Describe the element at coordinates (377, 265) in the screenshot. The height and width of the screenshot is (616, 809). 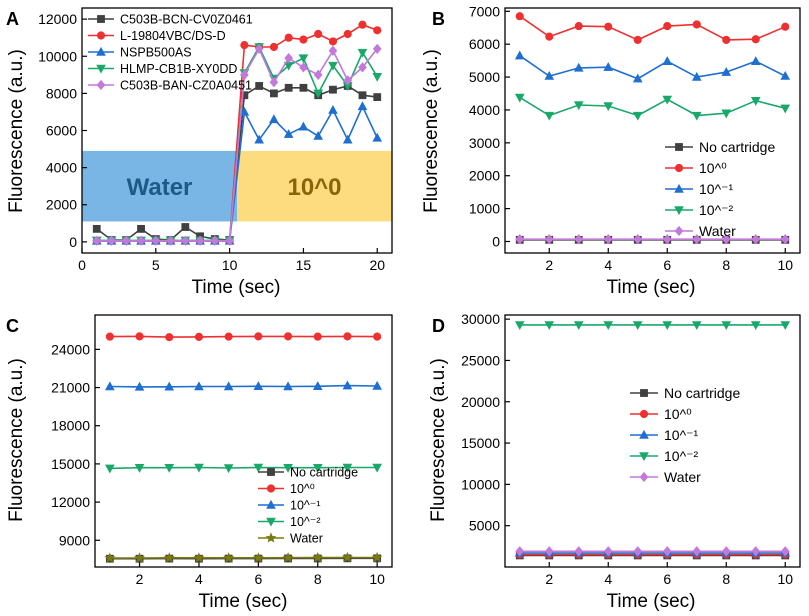
I see `x-tick-label-4: 20` at that location.